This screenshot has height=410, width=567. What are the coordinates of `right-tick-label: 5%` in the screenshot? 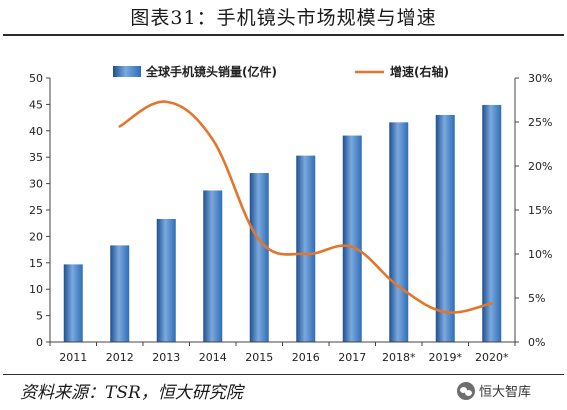 It's located at (536, 298).